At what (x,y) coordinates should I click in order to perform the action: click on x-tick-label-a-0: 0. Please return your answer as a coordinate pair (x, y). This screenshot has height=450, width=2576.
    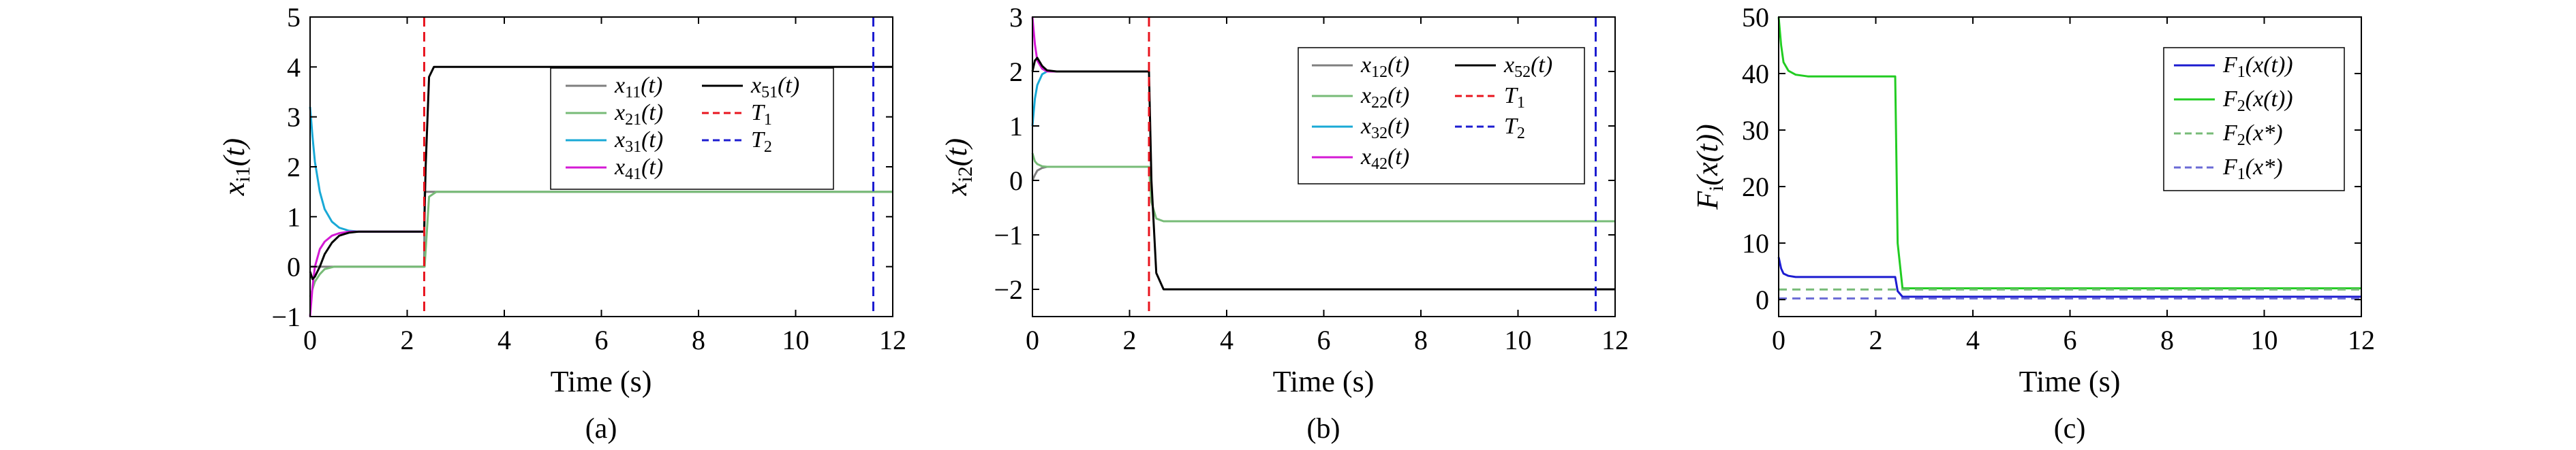
    Looking at the image, I should click on (310, 340).